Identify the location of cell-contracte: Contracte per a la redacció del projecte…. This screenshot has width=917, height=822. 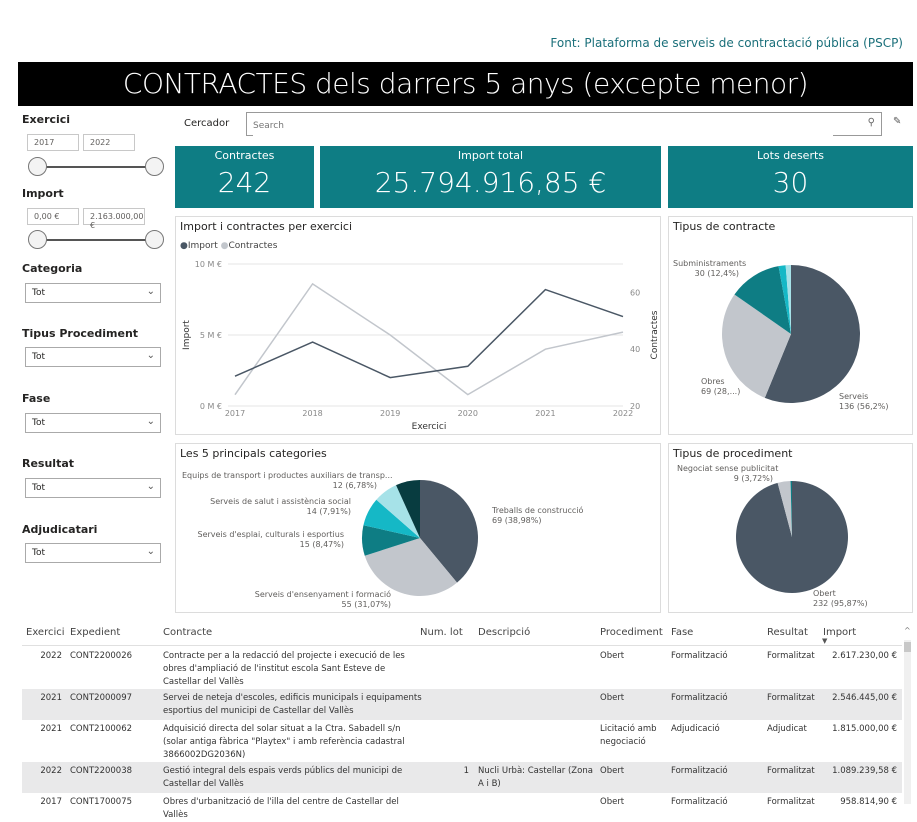
(293, 669).